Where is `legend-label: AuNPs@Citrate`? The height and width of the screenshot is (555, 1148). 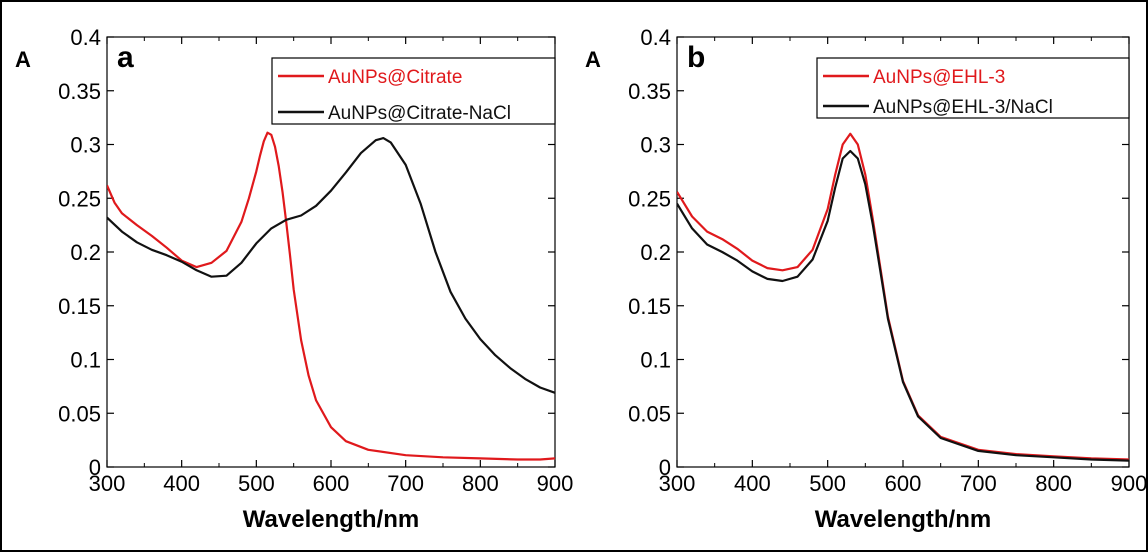
legend-label: AuNPs@Citrate is located at coordinates (395, 77).